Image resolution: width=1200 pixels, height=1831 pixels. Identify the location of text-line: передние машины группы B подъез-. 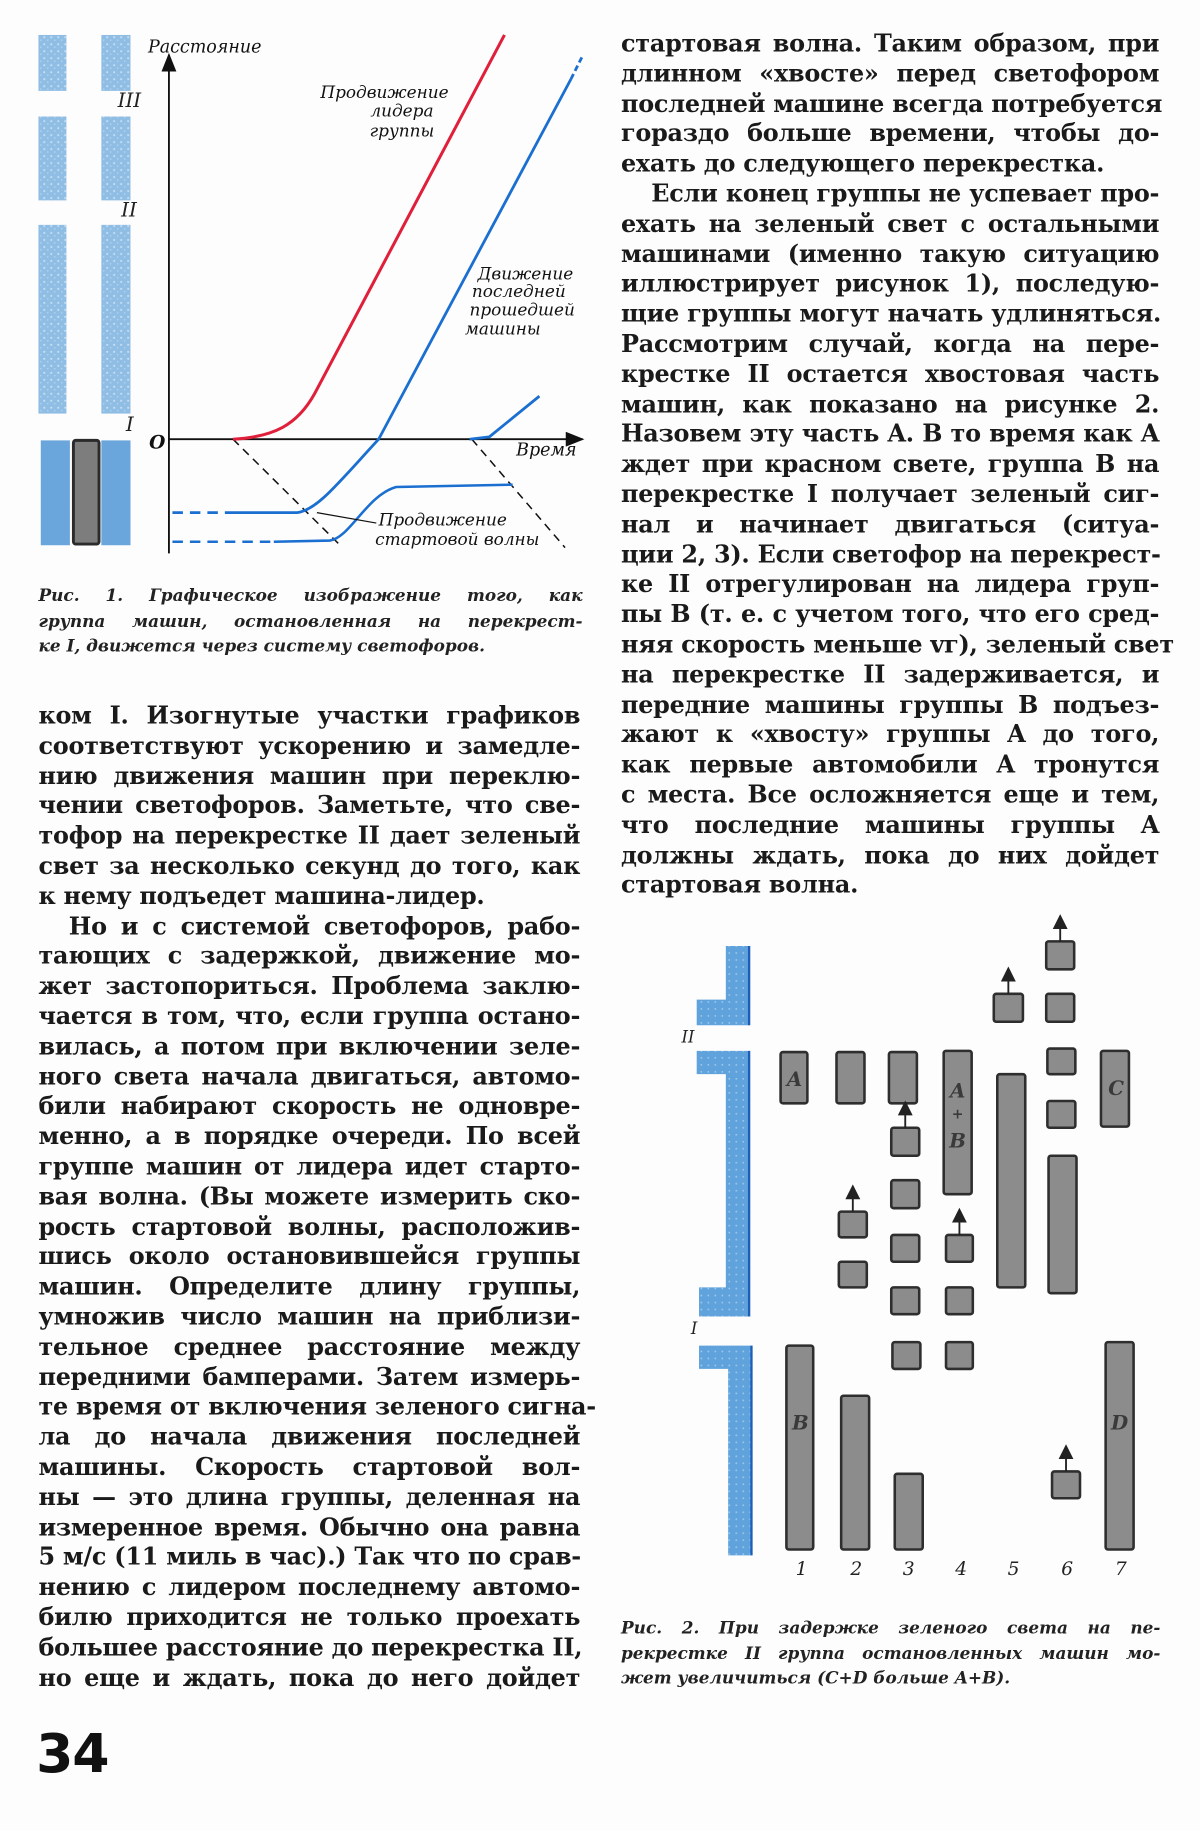
(890, 704).